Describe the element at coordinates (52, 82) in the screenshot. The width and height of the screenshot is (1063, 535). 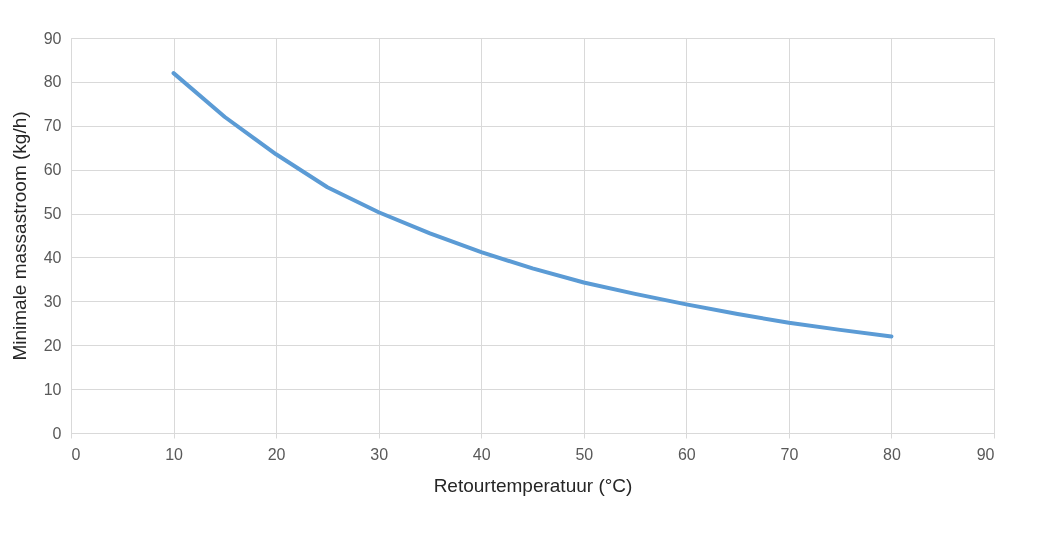
I see `y-tick-label: 80` at that location.